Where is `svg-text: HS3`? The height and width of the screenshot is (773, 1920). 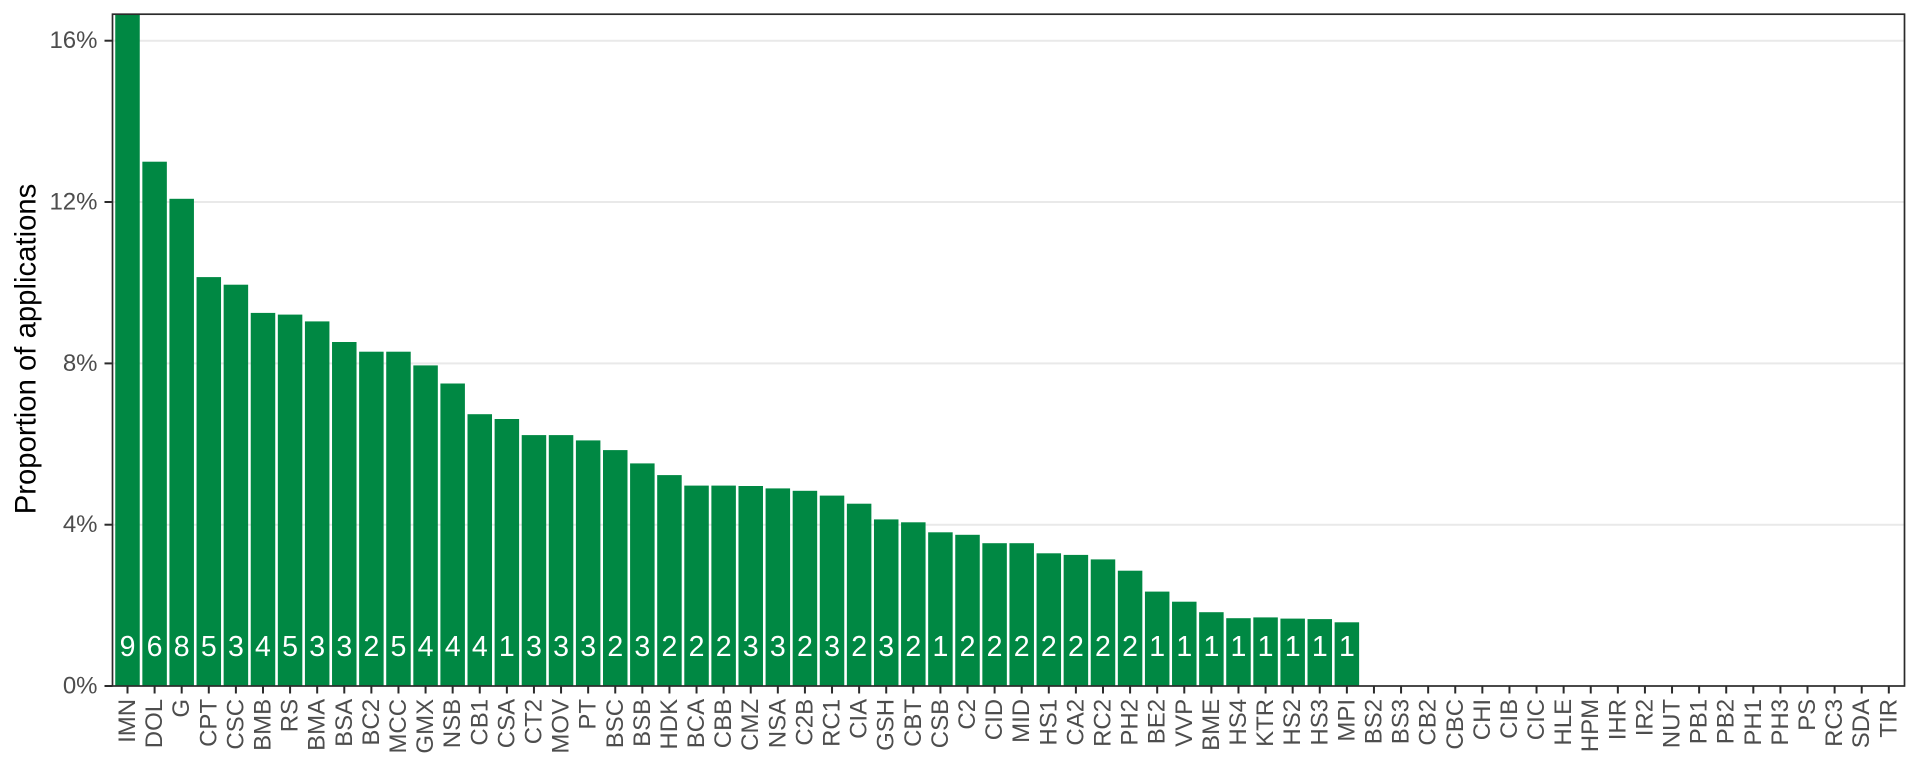
svg-text: HS3 is located at coordinates (1319, 722).